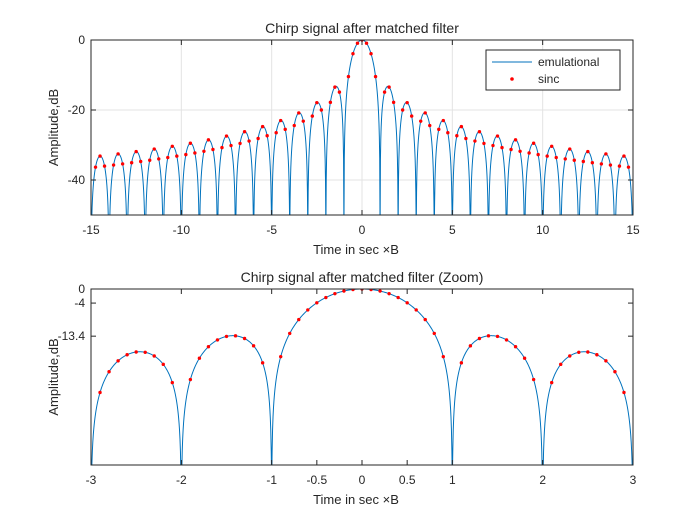 The width and height of the screenshot is (700, 525). What do you see at coordinates (81, 289) in the screenshot?
I see `y-tick-label-0: 0` at bounding box center [81, 289].